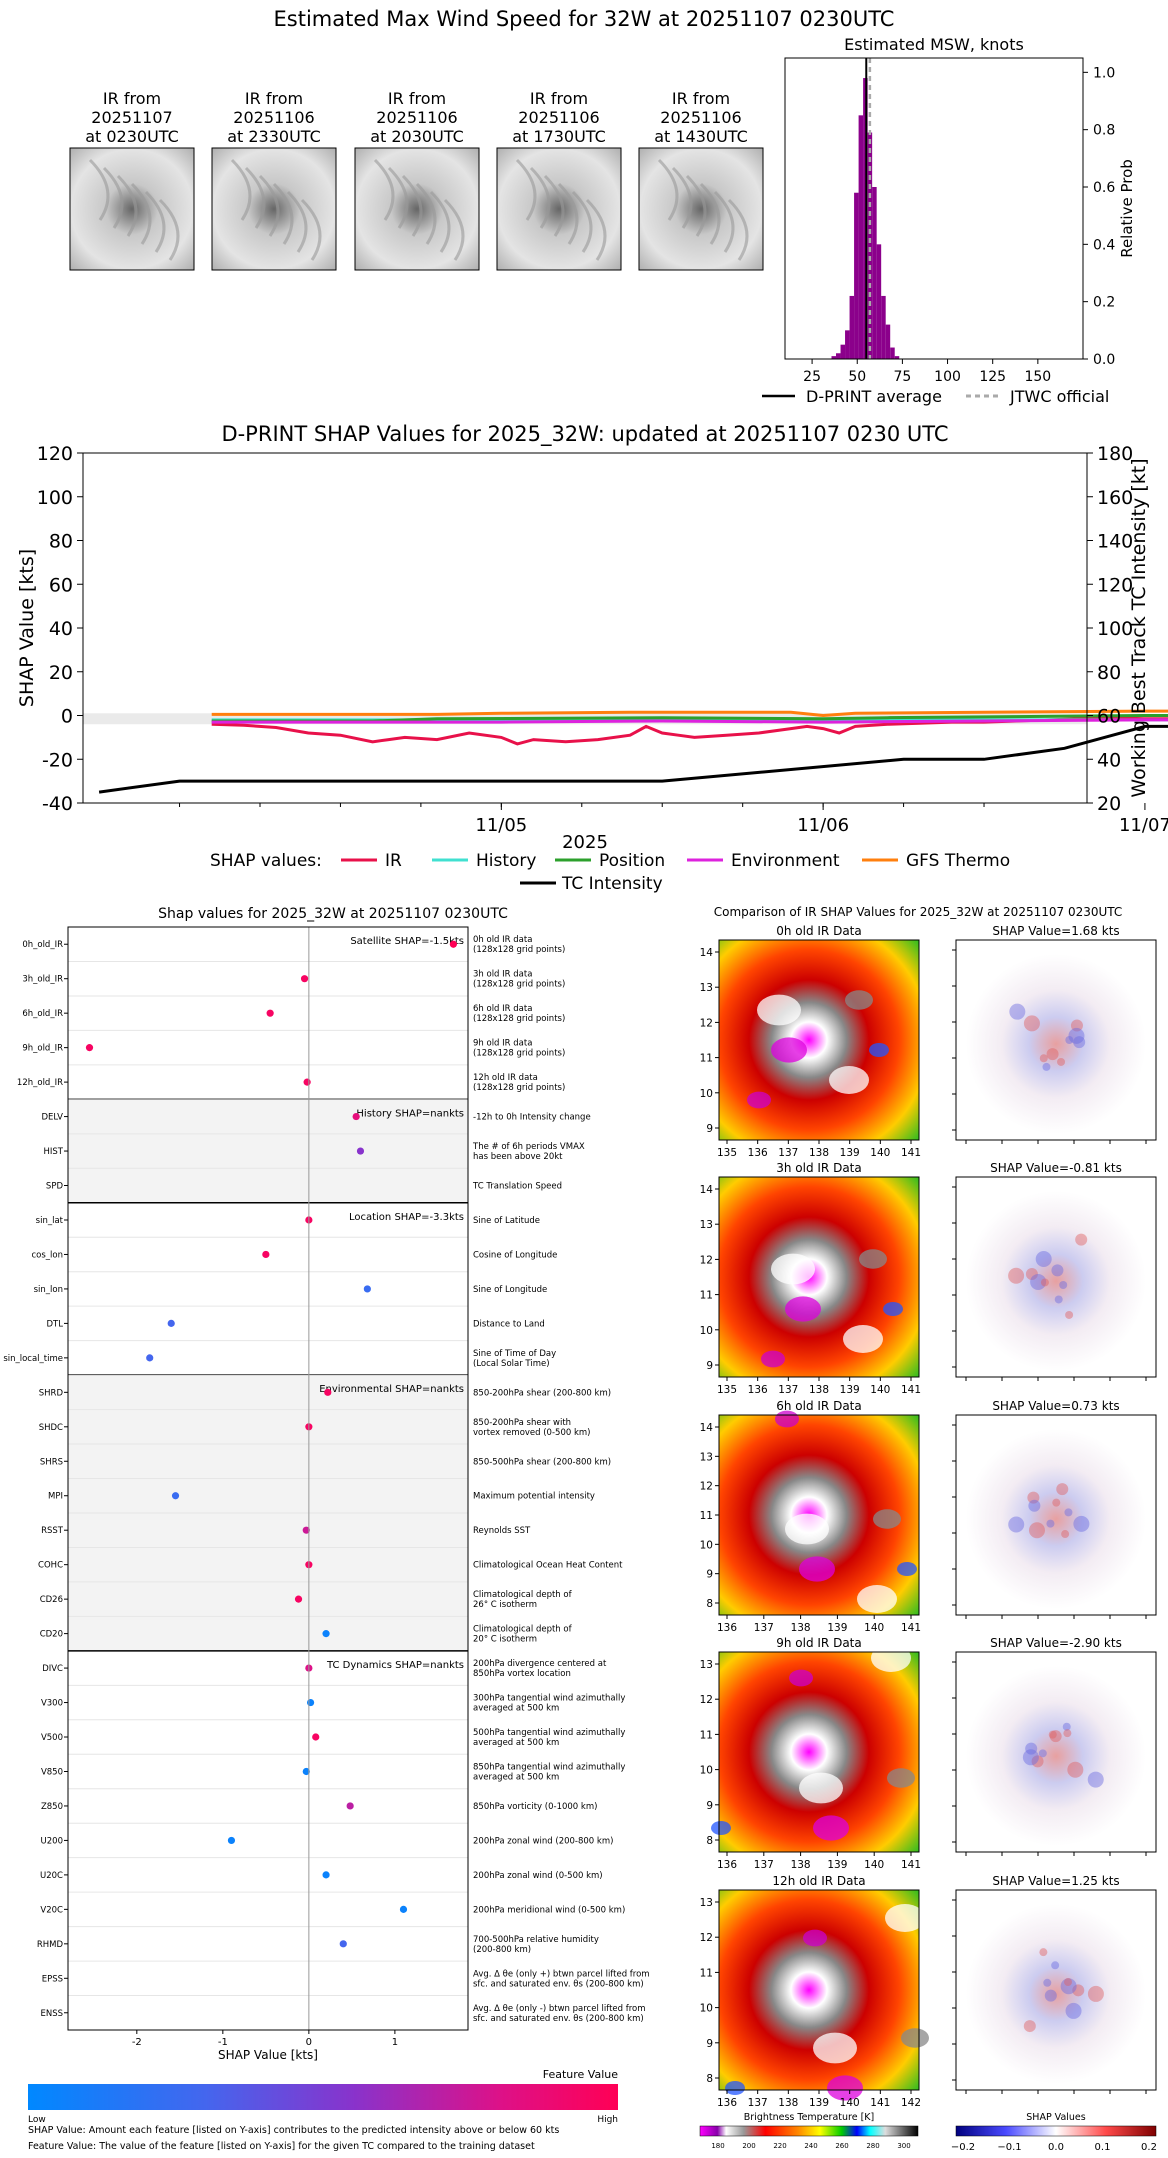 This screenshot has height=2158, width=1168. Describe the element at coordinates (1109, 760) in the screenshot. I see `shapts-ytick-right-label: 40` at that location.